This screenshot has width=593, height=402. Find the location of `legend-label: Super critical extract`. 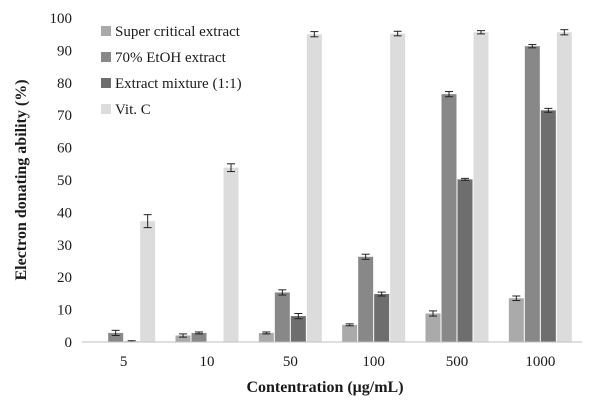

legend-label: Super critical extract is located at coordinates (178, 32).